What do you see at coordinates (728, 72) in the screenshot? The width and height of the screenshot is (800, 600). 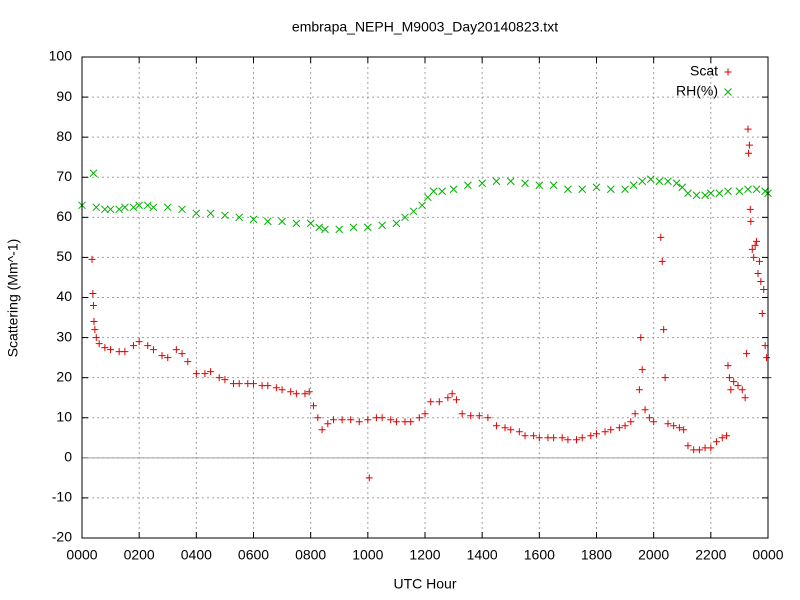 I see `legend-marker` at bounding box center [728, 72].